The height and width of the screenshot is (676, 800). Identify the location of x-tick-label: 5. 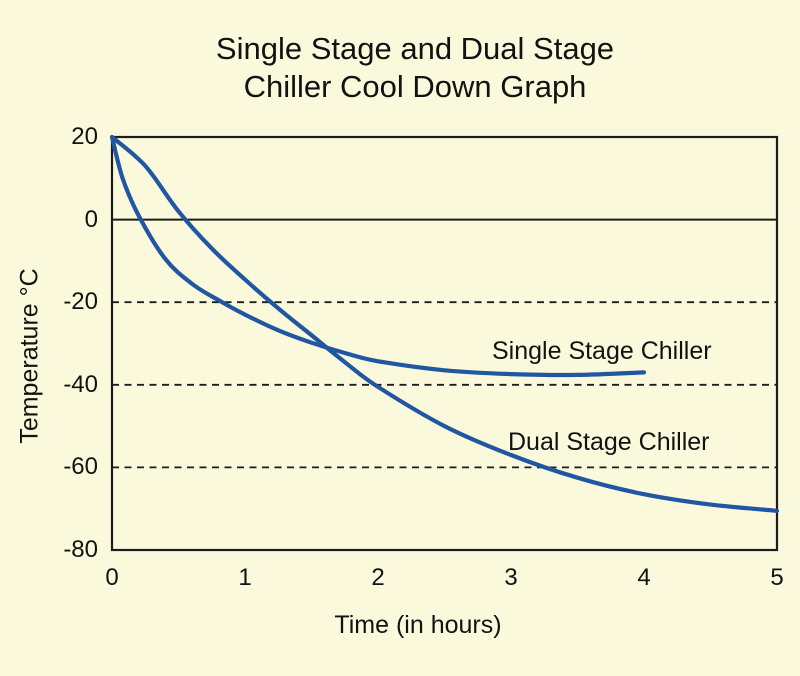
(777, 577).